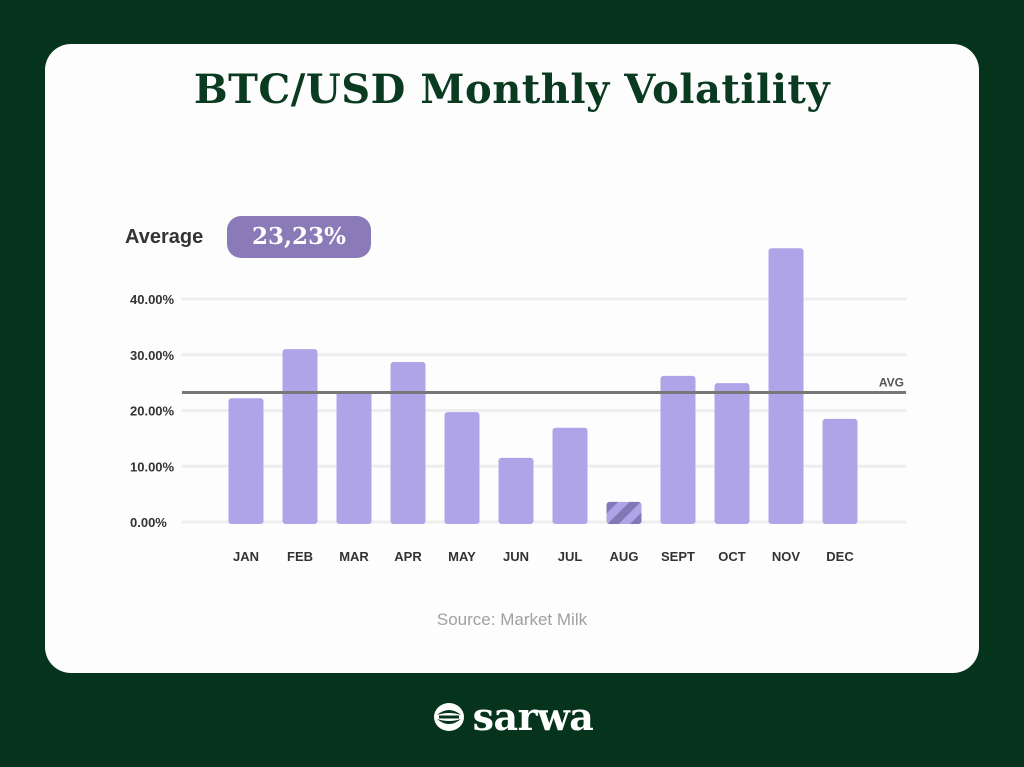 The width and height of the screenshot is (1024, 767). I want to click on x-tick-label: SEPT, so click(678, 556).